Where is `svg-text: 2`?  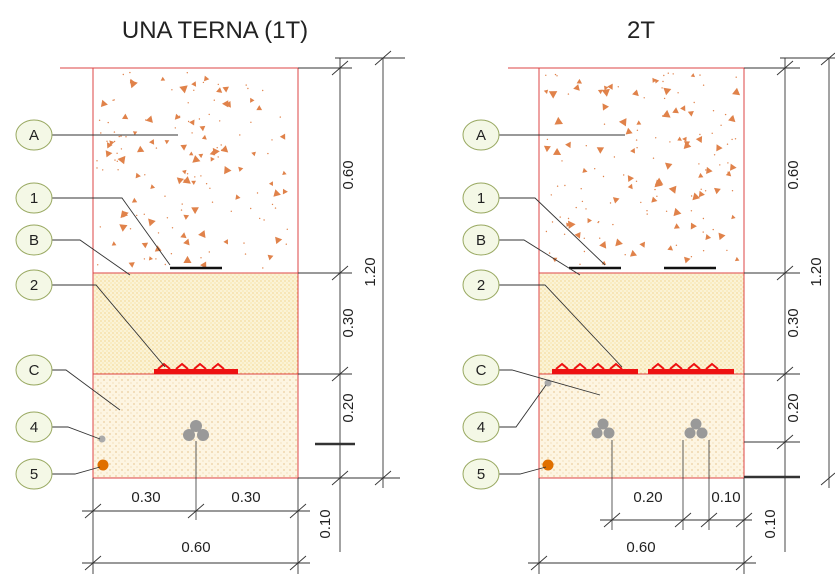 svg-text: 2 is located at coordinates (481, 285).